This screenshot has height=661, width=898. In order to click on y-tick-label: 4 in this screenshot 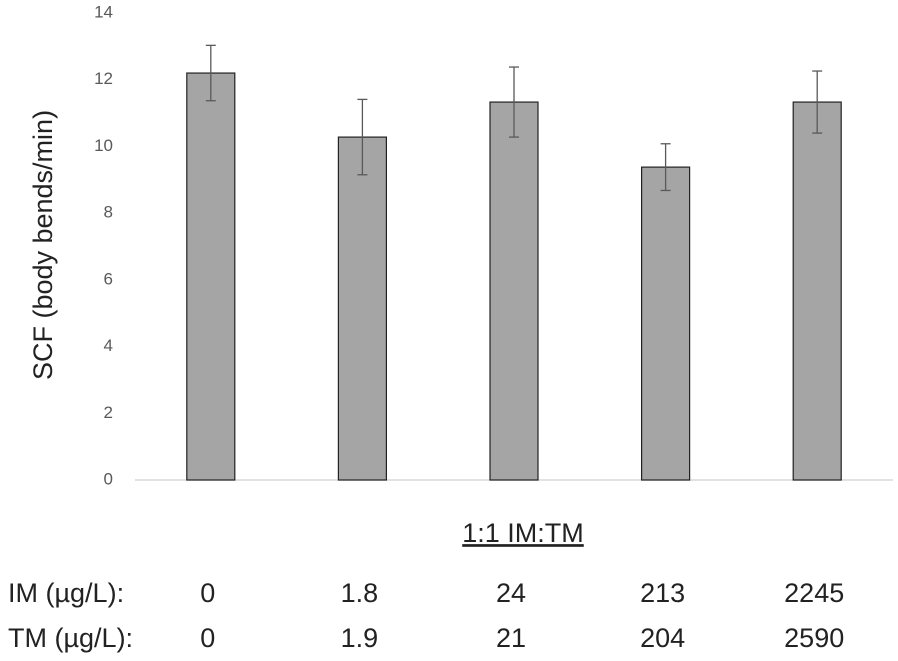, I will do `click(108, 345)`.